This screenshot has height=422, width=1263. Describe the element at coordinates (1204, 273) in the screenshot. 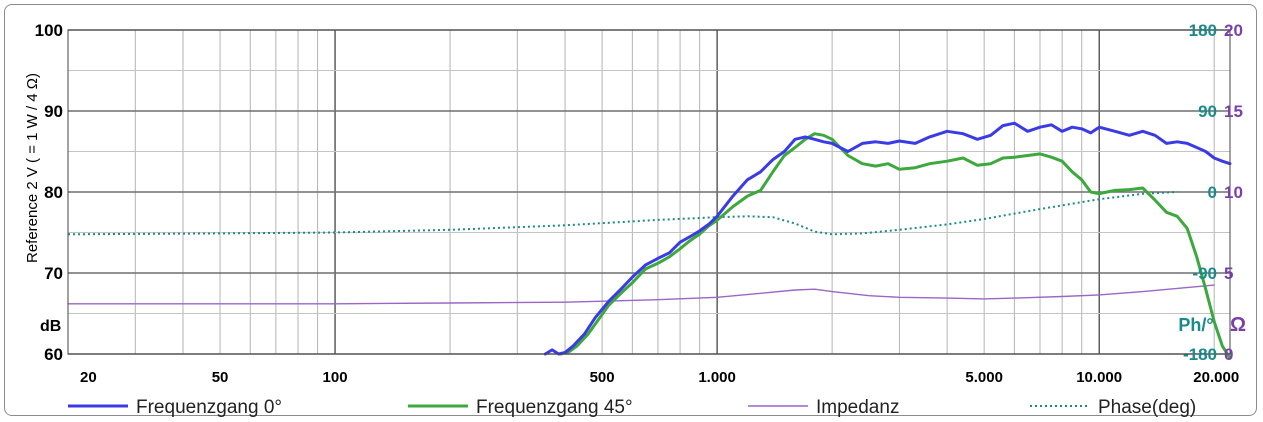

I see `phase-tick-label: -90` at that location.